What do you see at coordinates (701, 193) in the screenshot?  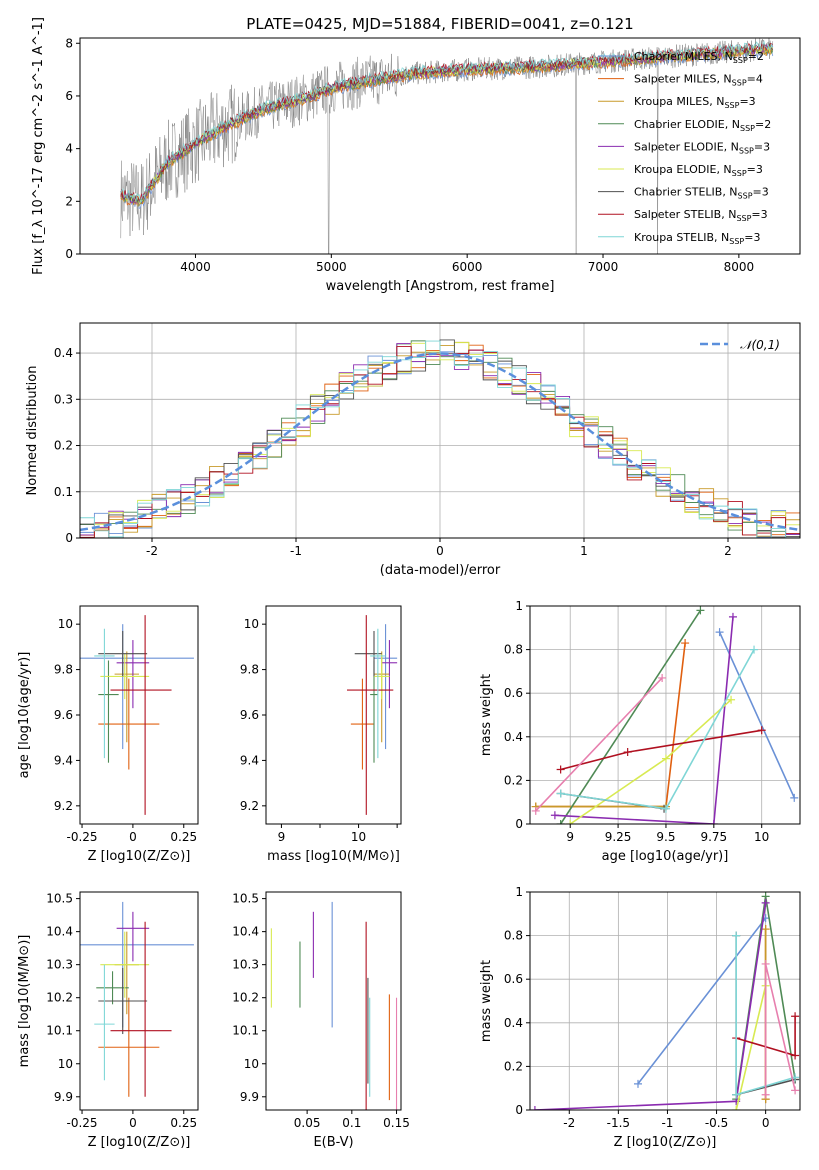 I see `legend-label: Chabrier STELIB, NSSP=3` at bounding box center [701, 193].